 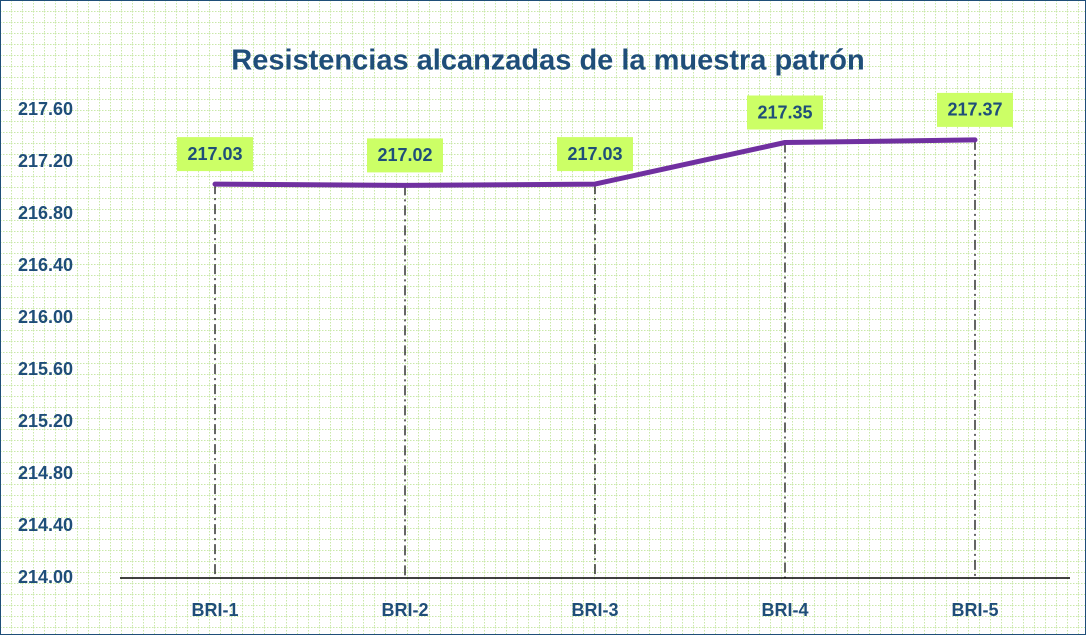 I want to click on y-tick-label: 217.20, so click(x=45, y=161).